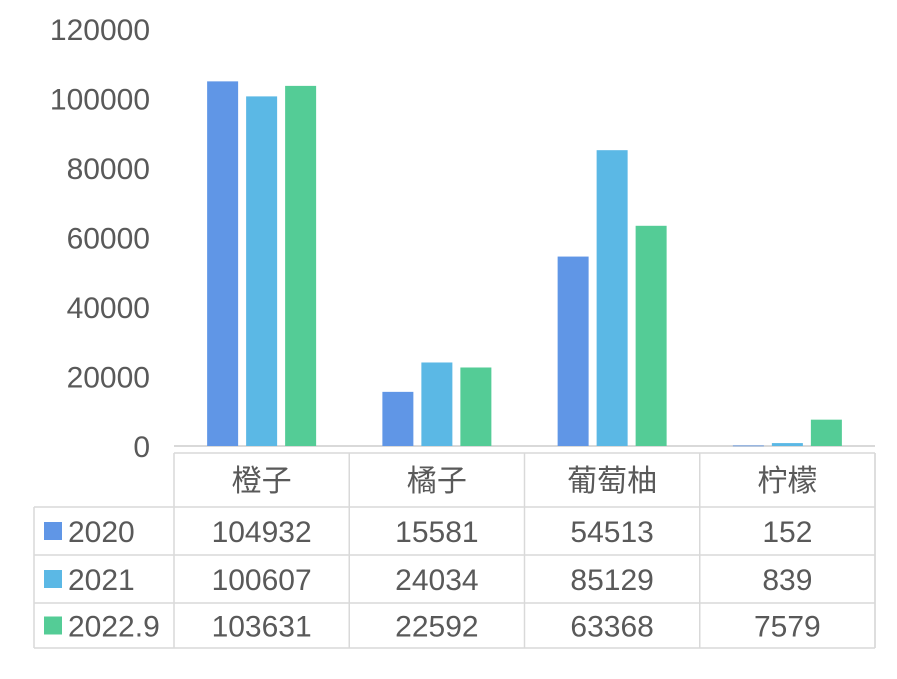 The width and height of the screenshot is (897, 679). I want to click on bar-2022.9-葡萄柚, so click(651, 335).